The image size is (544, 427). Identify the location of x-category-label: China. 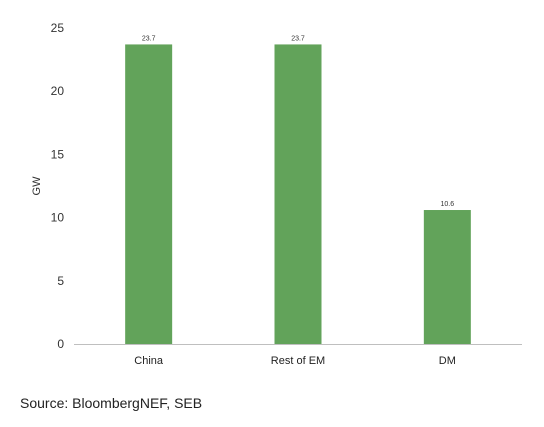
(149, 361).